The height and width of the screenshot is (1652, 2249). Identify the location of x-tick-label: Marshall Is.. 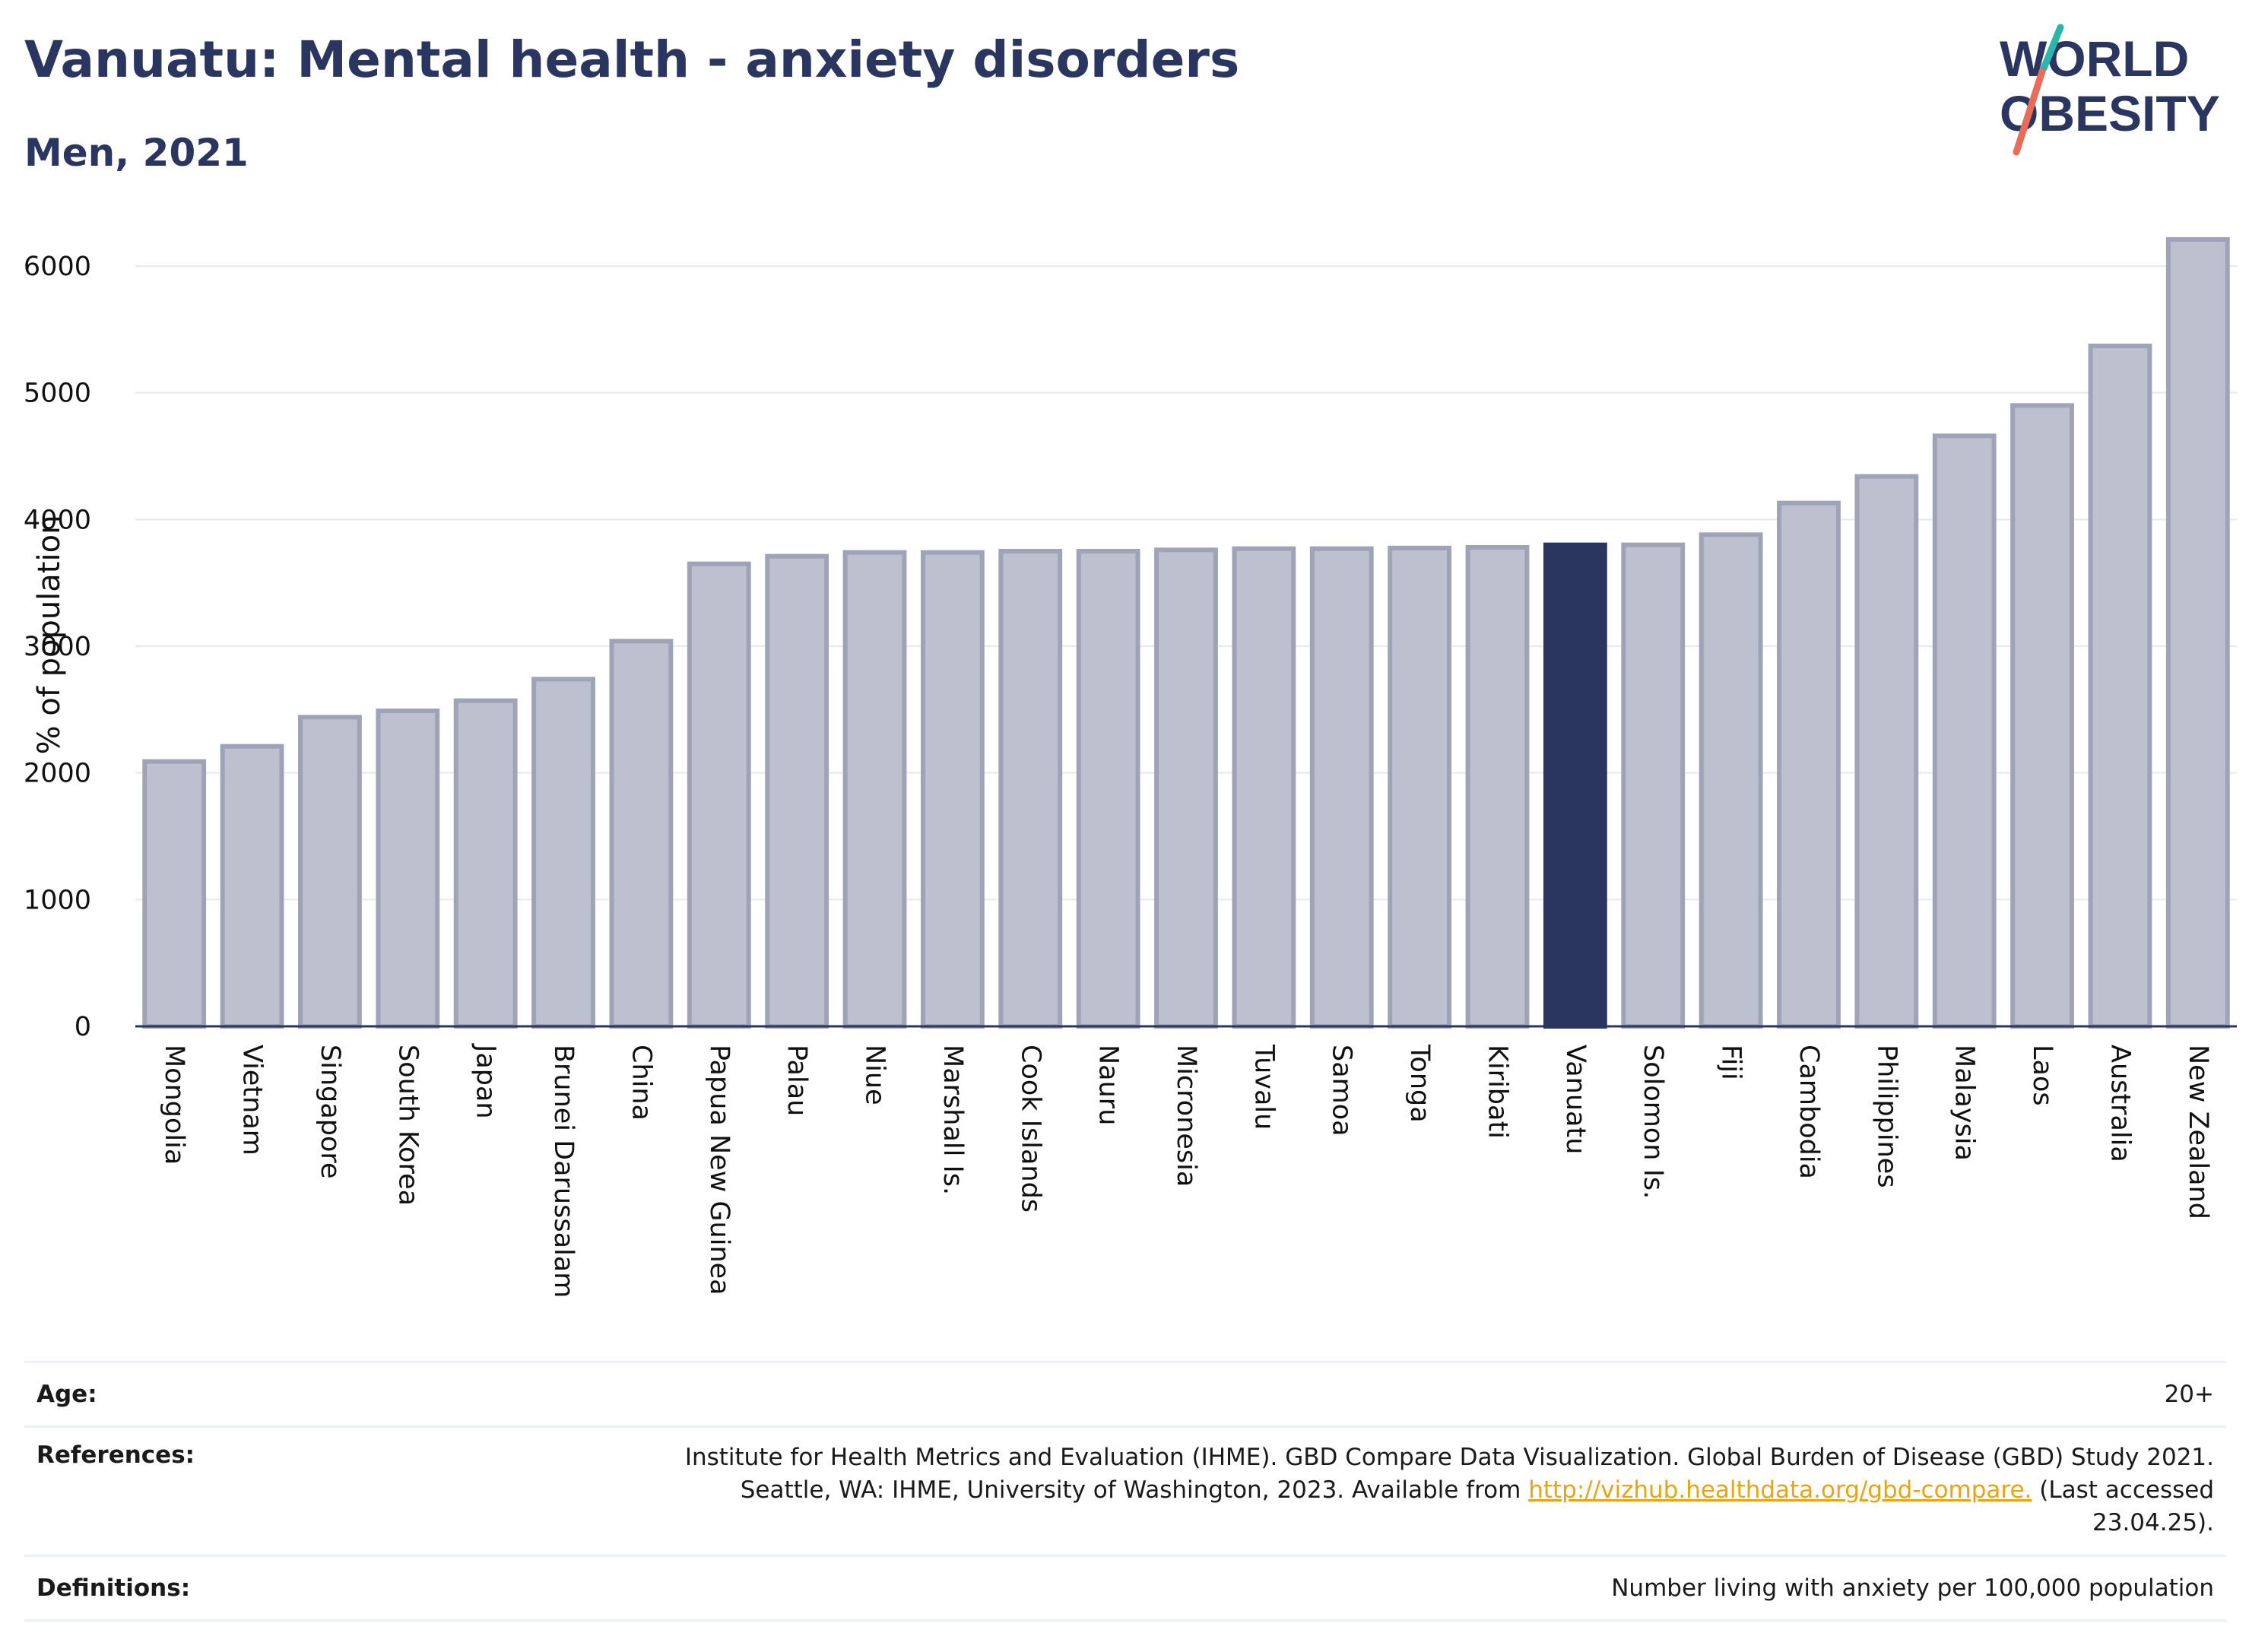
(952, 1120).